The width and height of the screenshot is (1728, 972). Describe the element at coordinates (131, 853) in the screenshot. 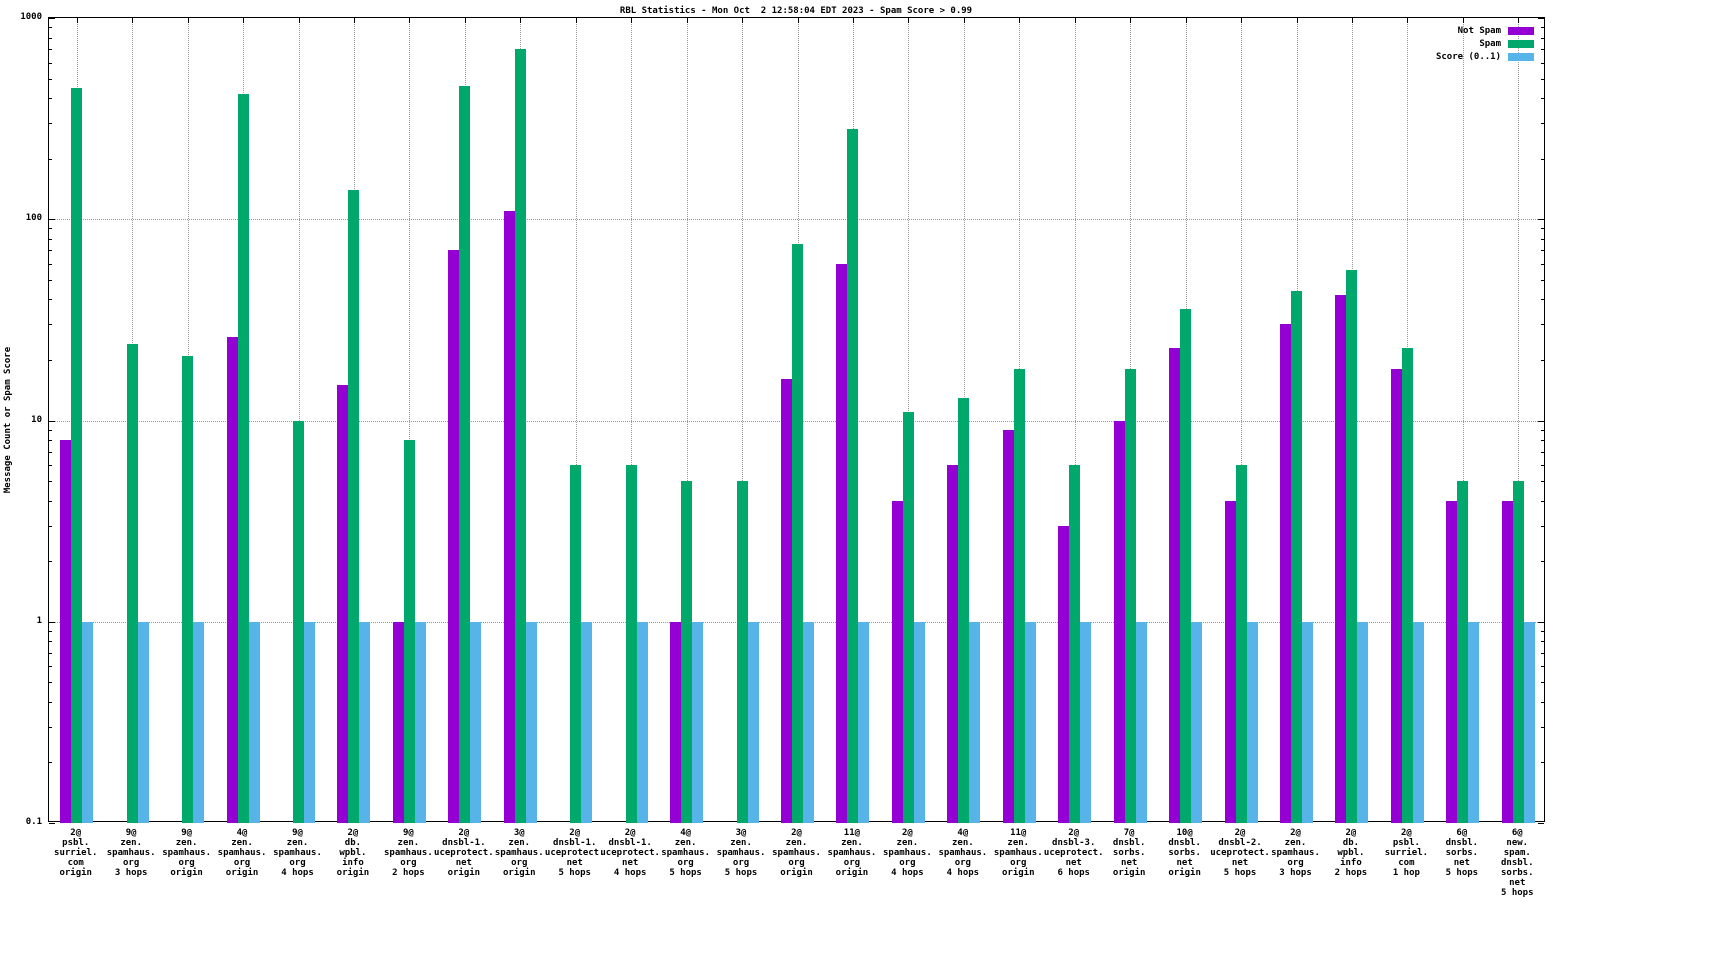

I see `x-category-label: 9@ zen. spamhaus. org 3 hops` at that location.